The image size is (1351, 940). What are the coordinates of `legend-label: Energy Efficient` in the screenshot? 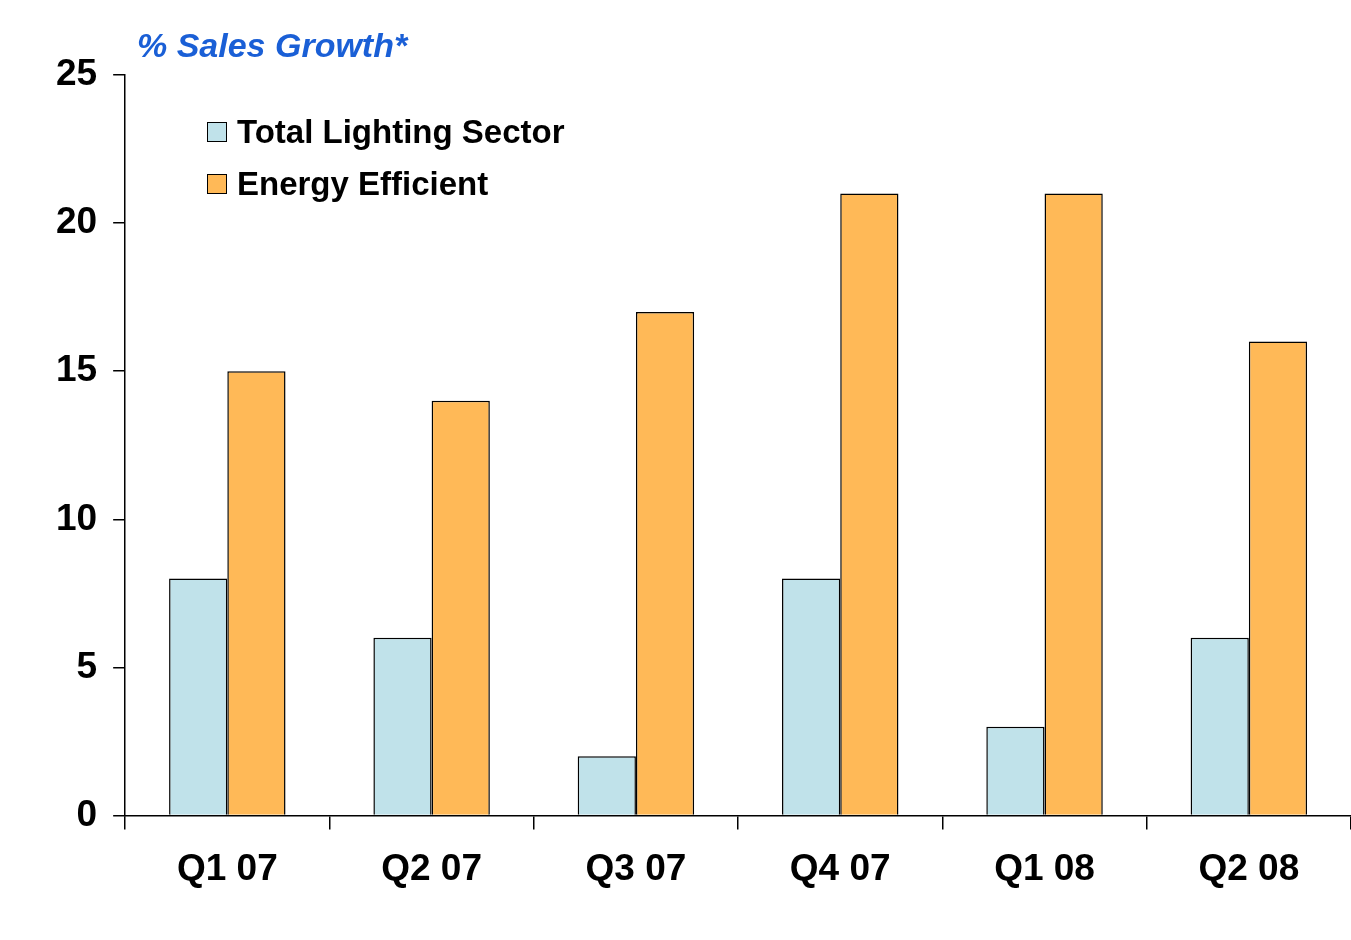 It's located at (363, 184).